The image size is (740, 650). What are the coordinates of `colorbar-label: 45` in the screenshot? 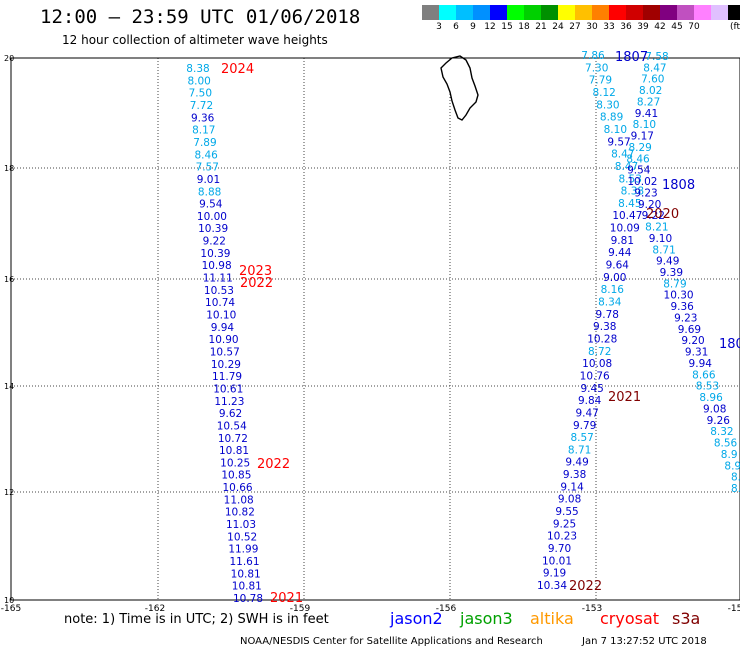 It's located at (677, 27).